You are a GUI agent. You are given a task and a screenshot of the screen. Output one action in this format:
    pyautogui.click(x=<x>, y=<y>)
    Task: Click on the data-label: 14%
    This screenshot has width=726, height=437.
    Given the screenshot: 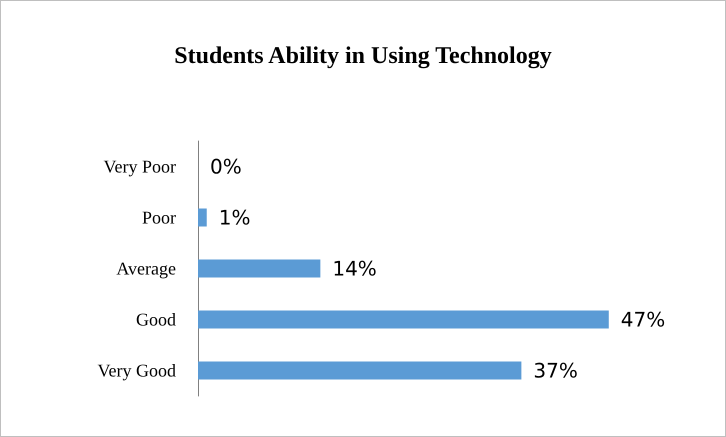 What is the action you would take?
    pyautogui.click(x=354, y=268)
    